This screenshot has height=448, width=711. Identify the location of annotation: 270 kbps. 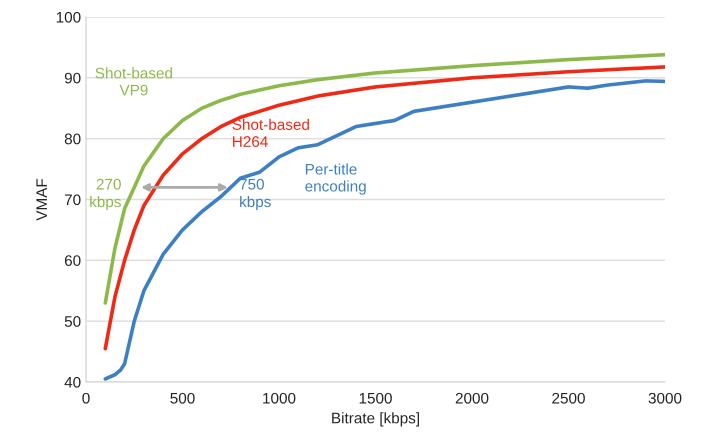
(105, 194).